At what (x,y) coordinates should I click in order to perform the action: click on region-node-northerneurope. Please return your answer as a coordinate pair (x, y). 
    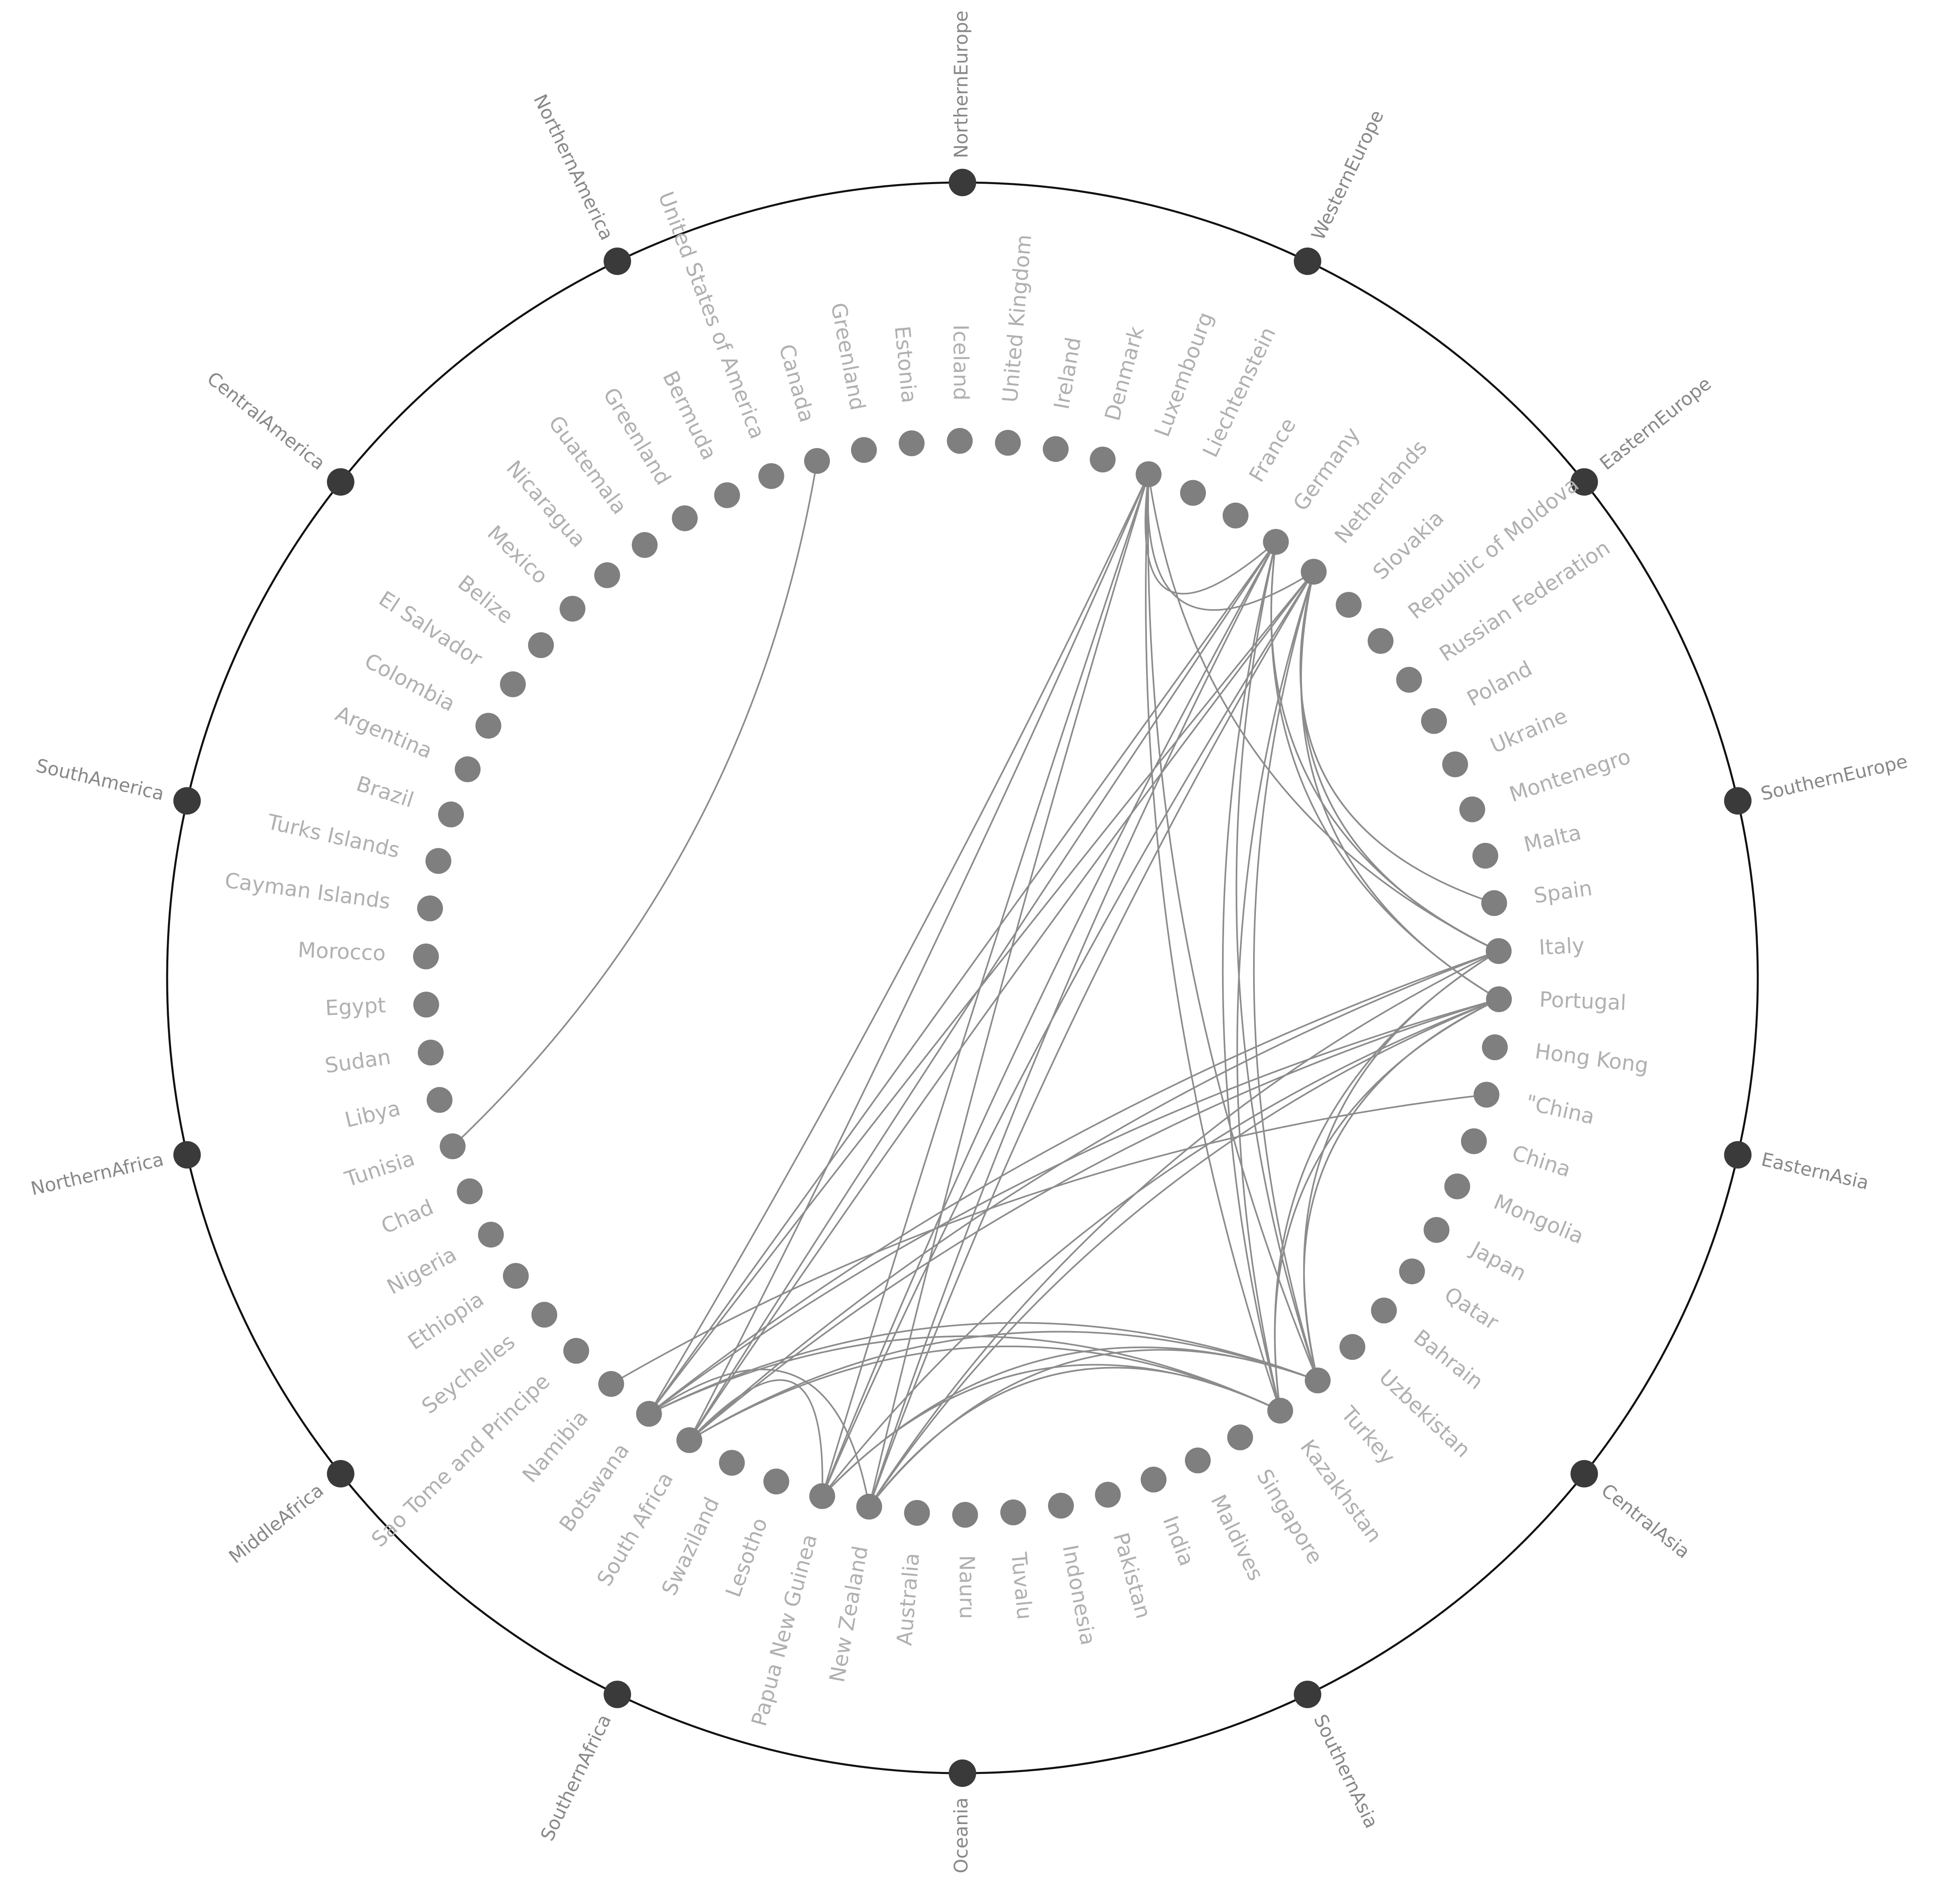
    Looking at the image, I should click on (962, 182).